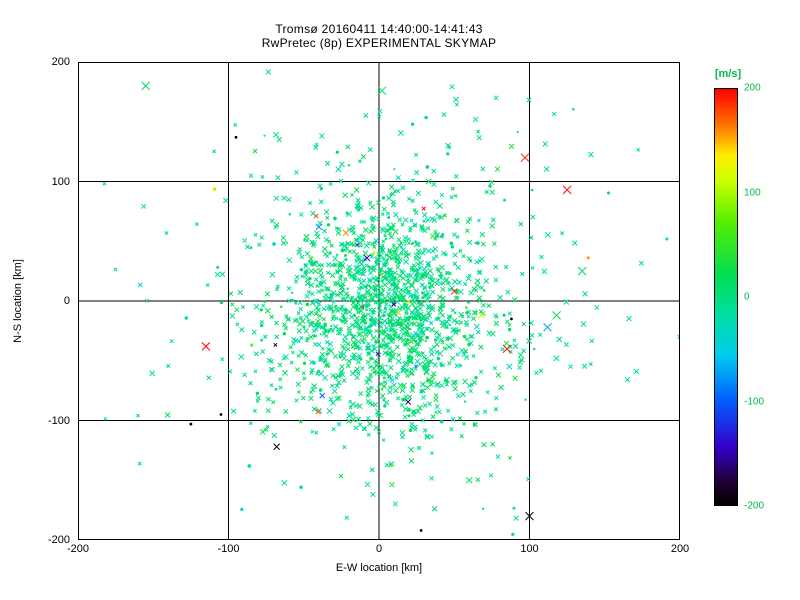 Image resolution: width=800 pixels, height=600 pixels. What do you see at coordinates (58, 420) in the screenshot?
I see `y-tick-label: -100` at bounding box center [58, 420].